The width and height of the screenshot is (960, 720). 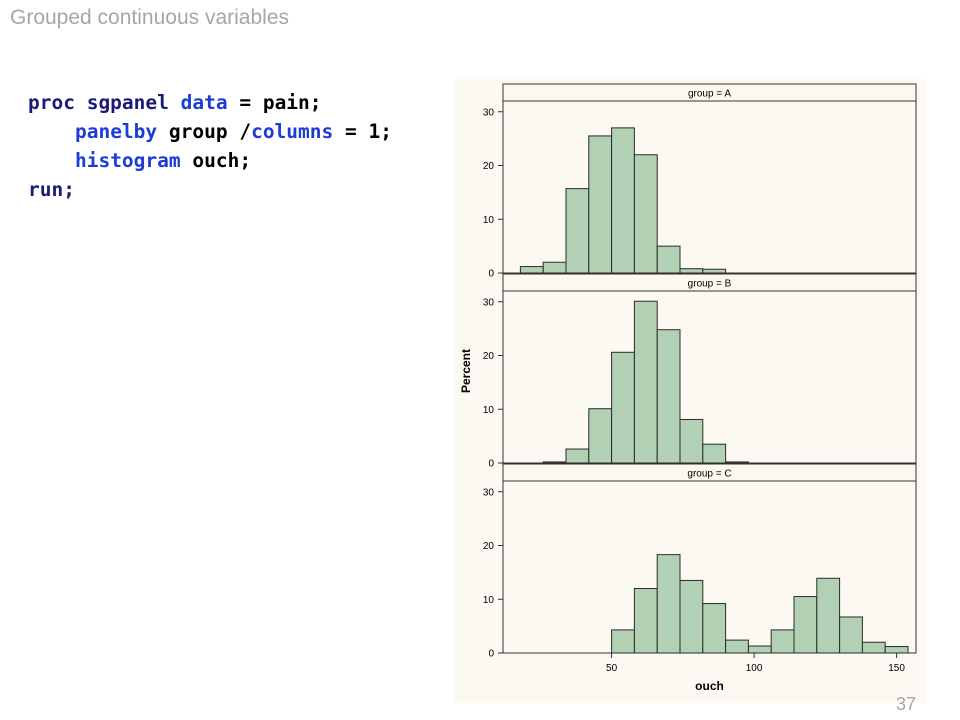 What do you see at coordinates (150, 17) in the screenshot?
I see `slide-title: Grouped continuous variables` at bounding box center [150, 17].